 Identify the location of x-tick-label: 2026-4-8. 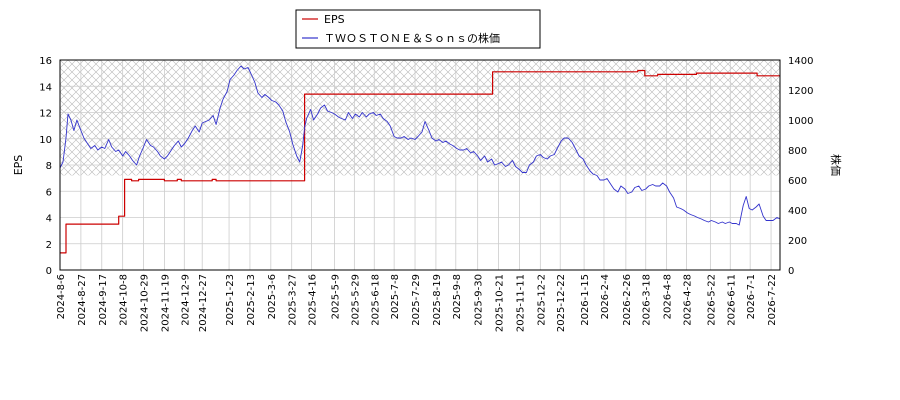
(668, 296).